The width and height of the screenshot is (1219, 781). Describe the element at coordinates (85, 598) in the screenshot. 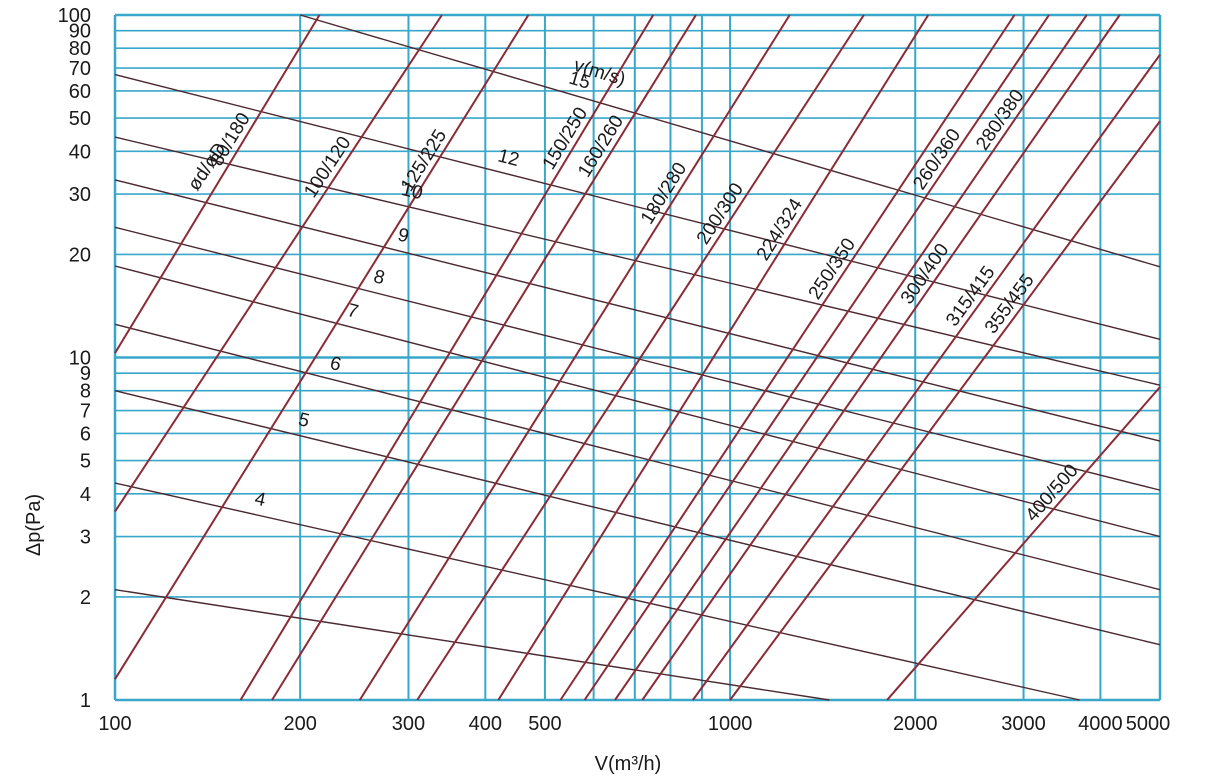

I see `y-tick-label: 2` at that location.